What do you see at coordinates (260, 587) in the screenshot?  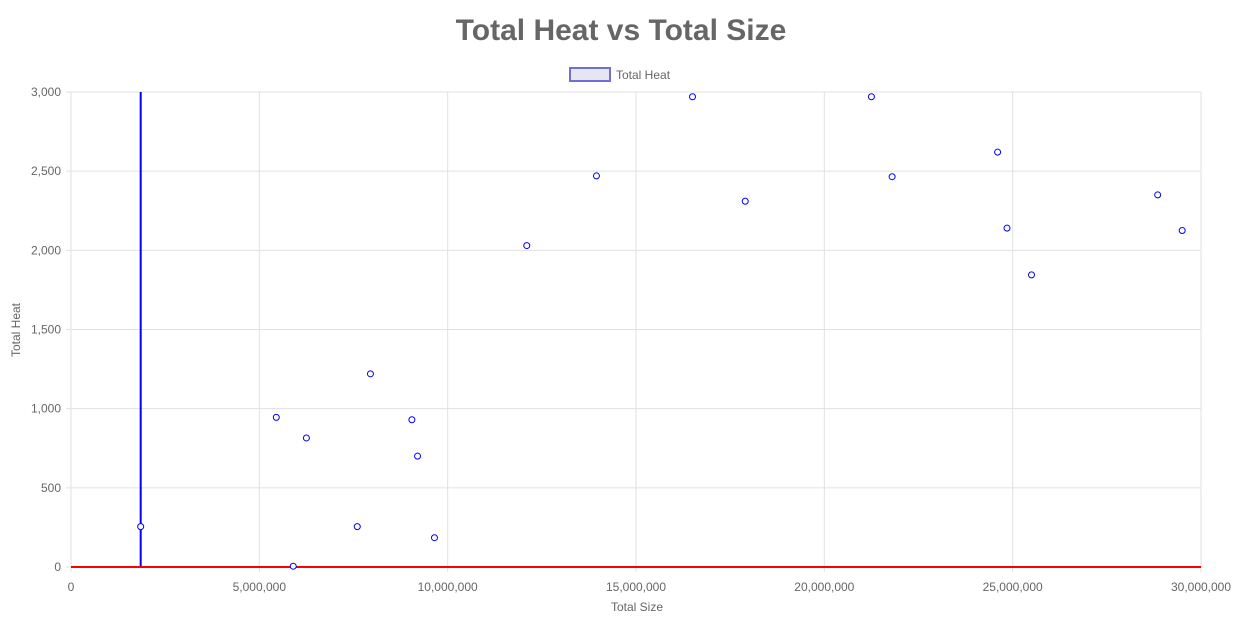 I see `x-tick-label: 5,000,000` at bounding box center [260, 587].